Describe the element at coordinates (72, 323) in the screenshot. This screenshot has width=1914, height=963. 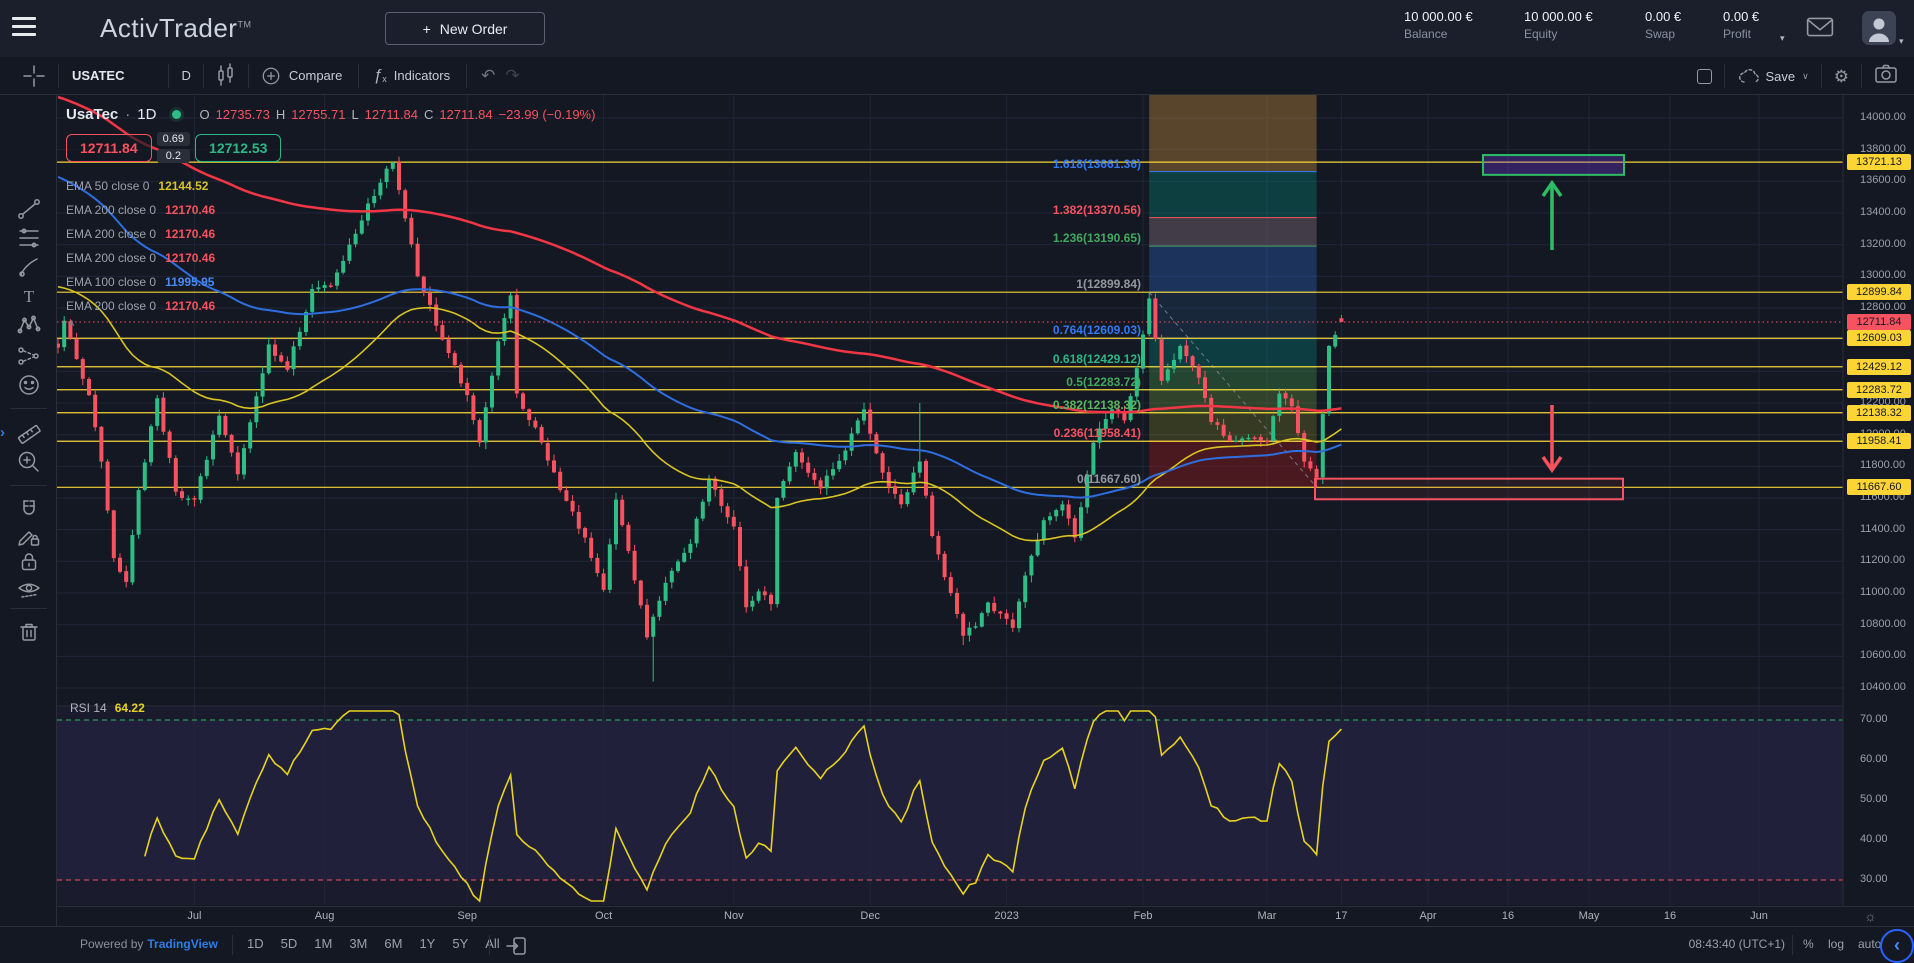
I see `legend-collapse-icon: ∧` at that location.